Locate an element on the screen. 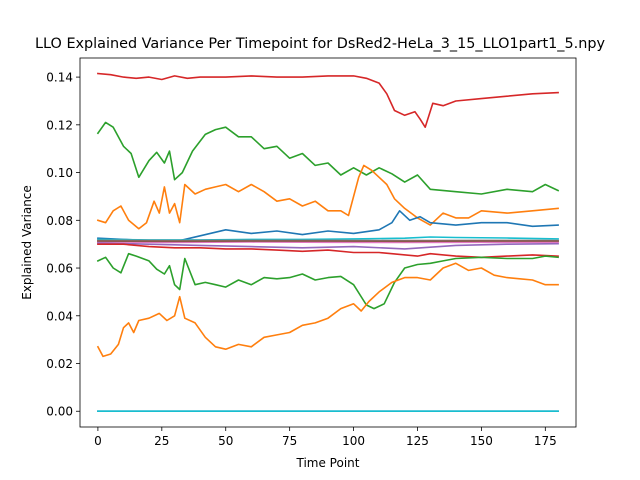 The height and width of the screenshot is (480, 640). x-axis-label: Time Point is located at coordinates (328, 463).